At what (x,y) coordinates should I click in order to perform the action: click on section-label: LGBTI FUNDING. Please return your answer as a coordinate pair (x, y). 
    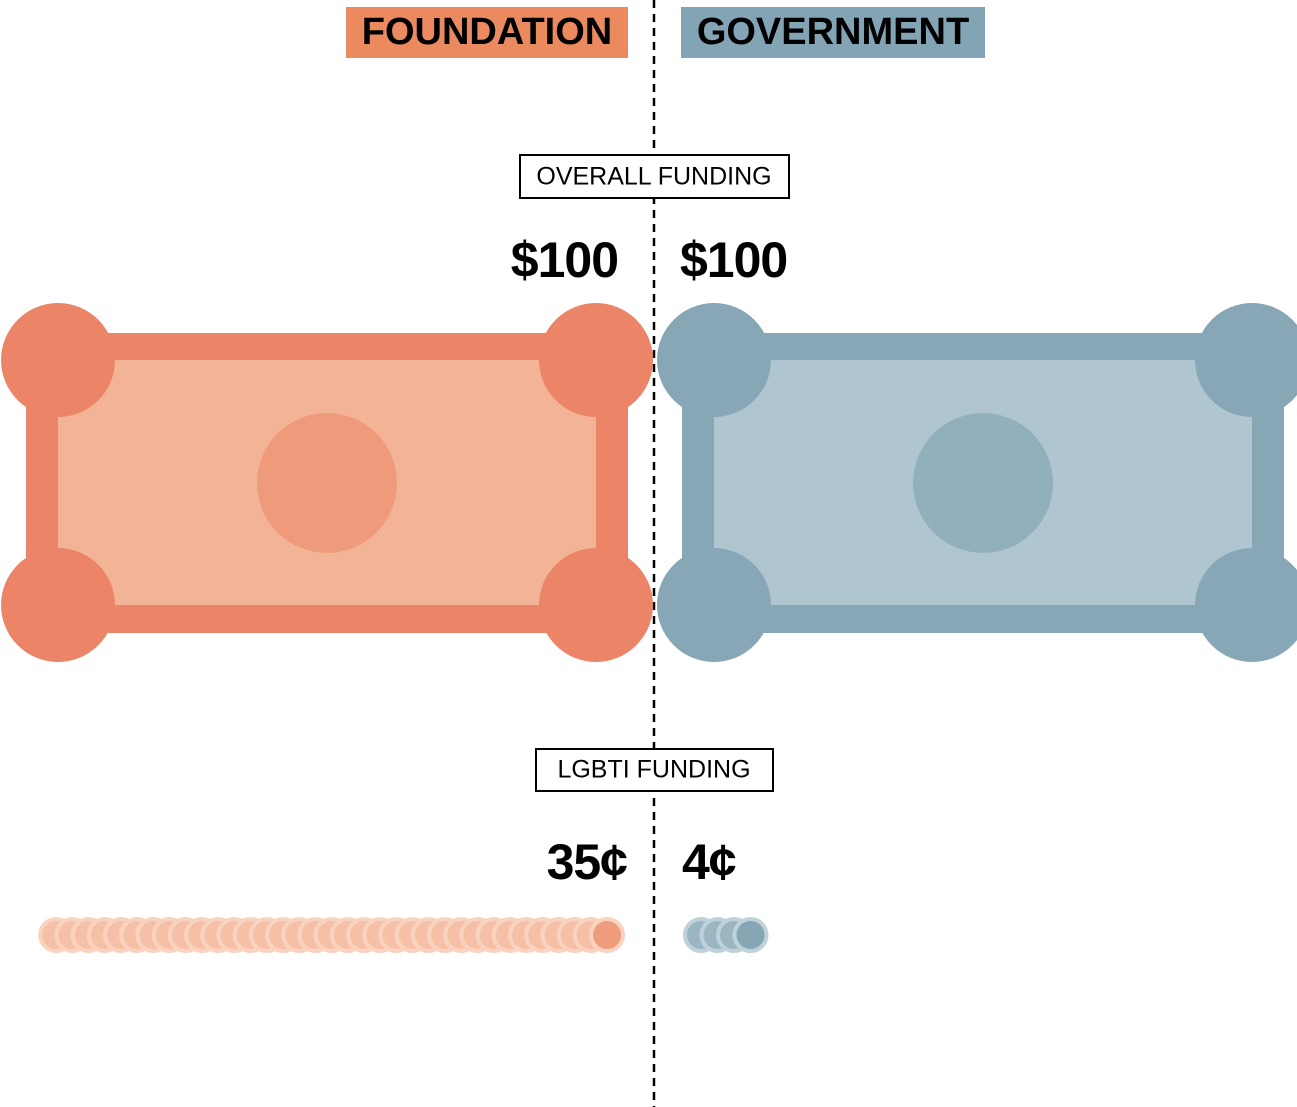
    Looking at the image, I should click on (653, 770).